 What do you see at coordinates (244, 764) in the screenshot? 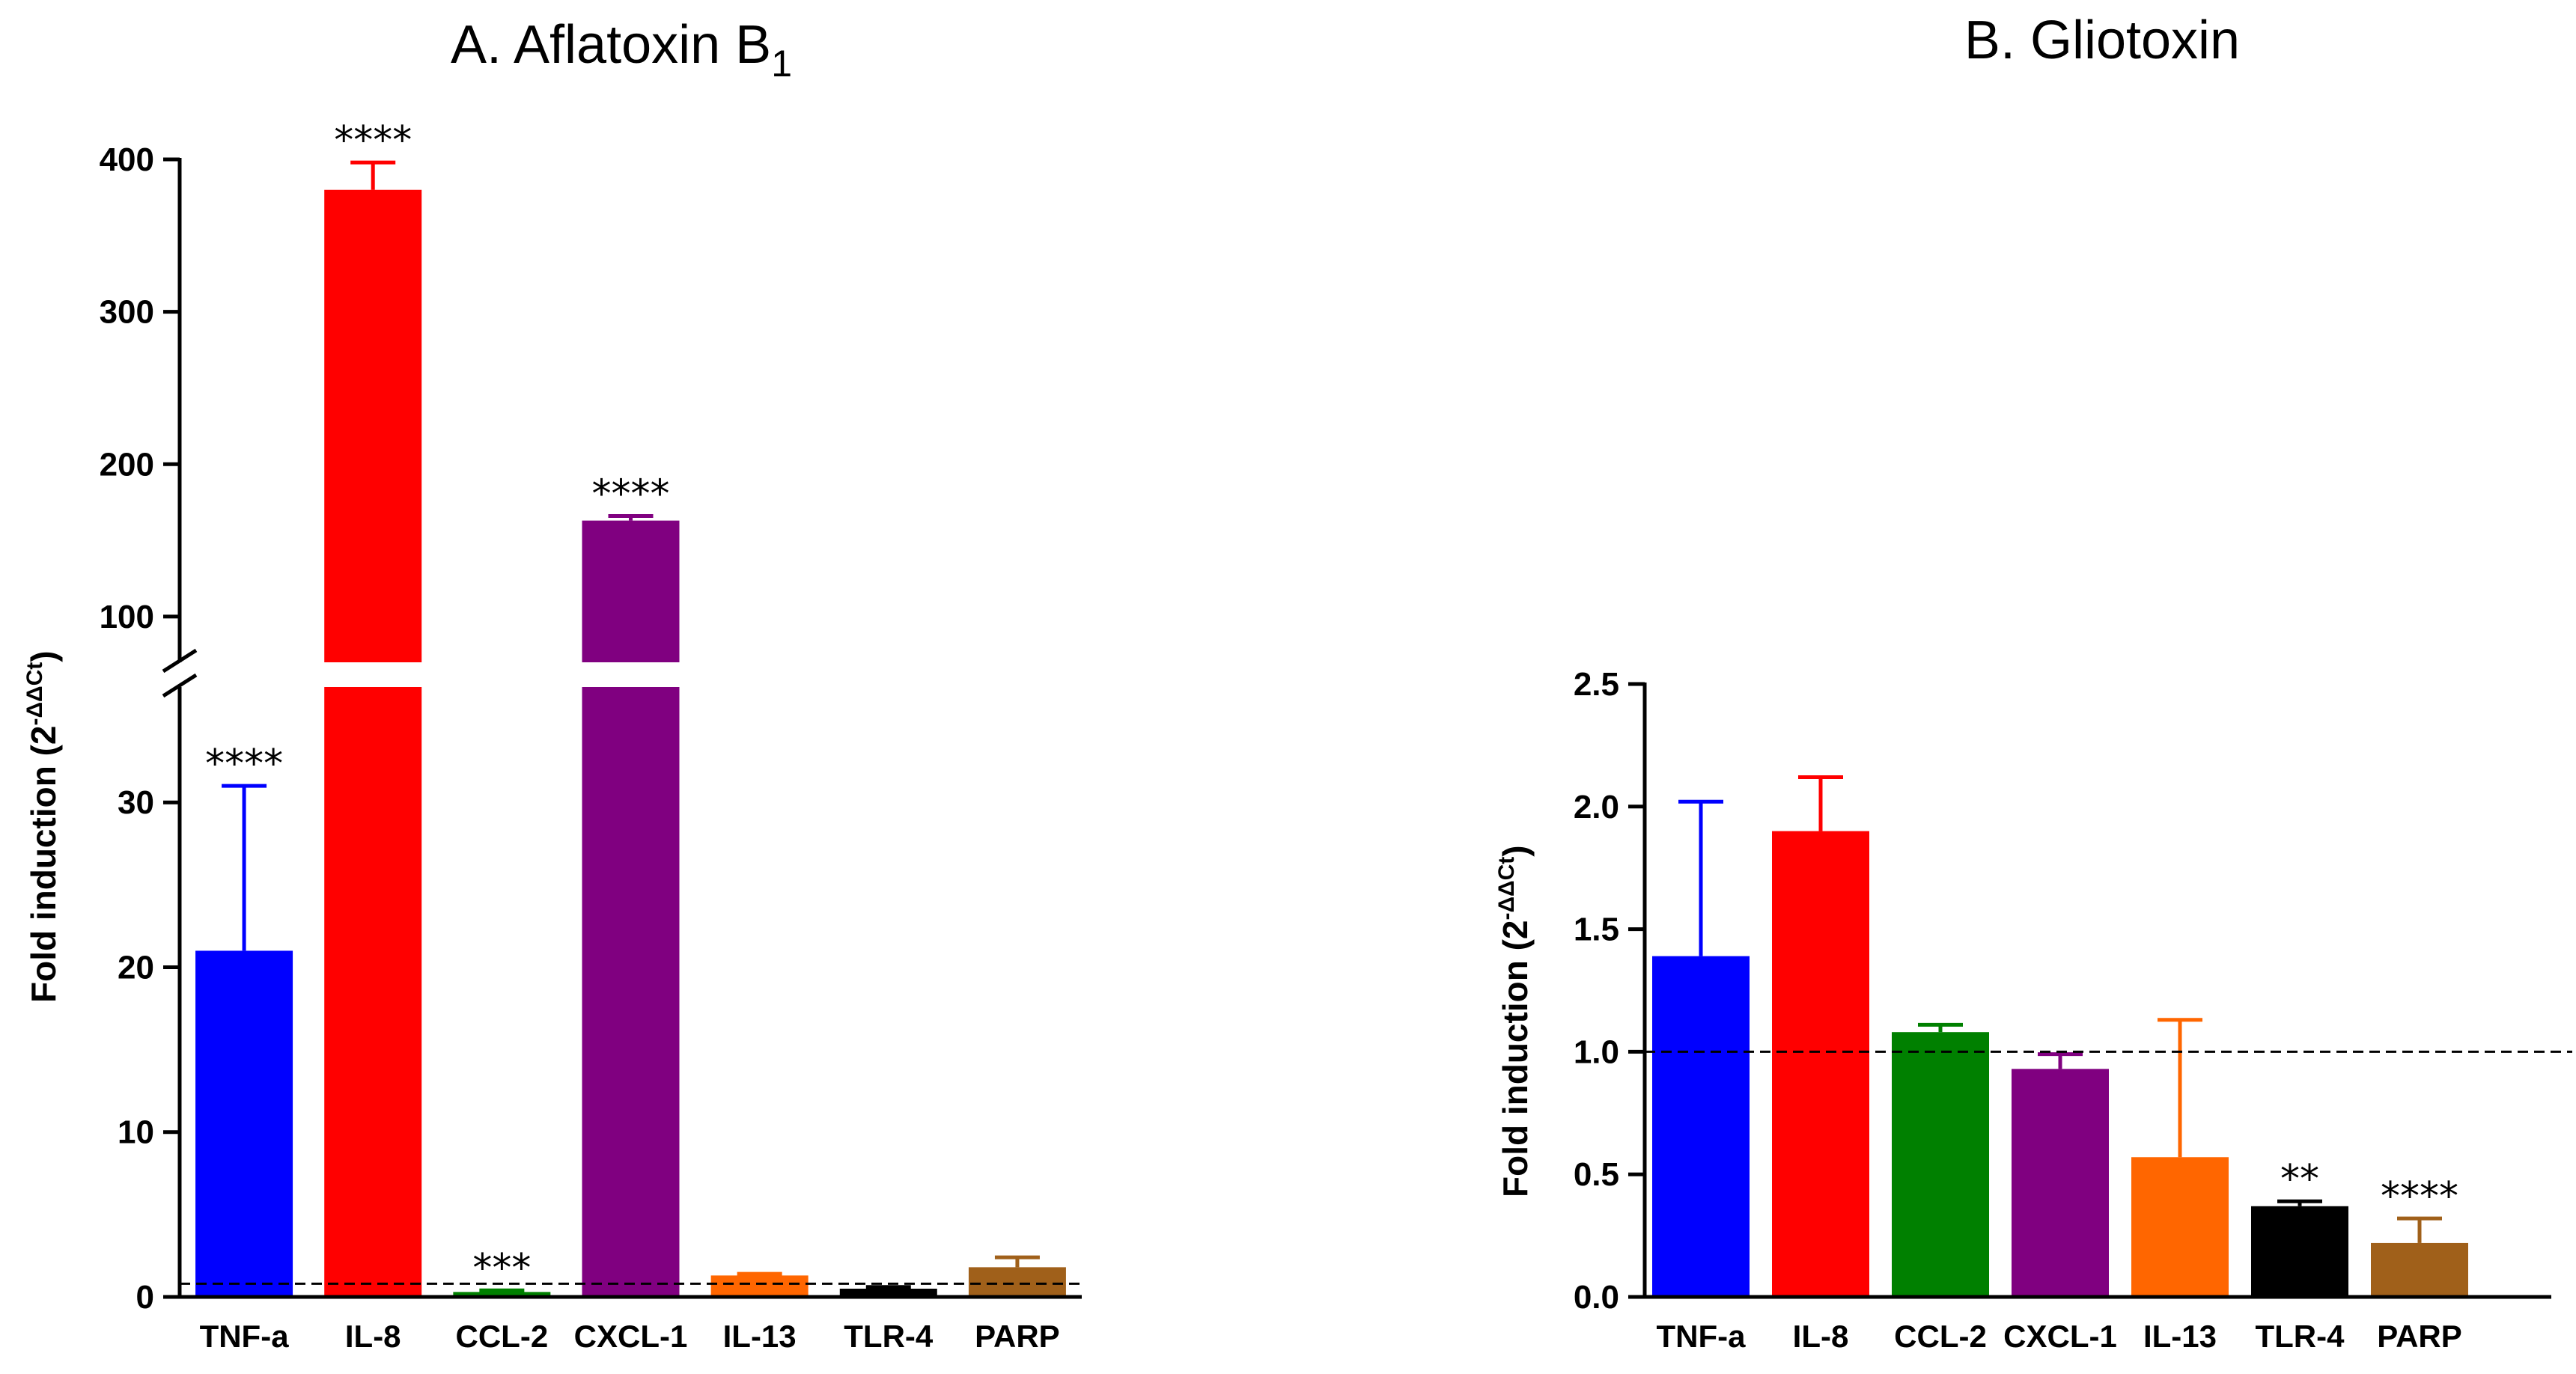
I see `panel-a-significance-tnf-a: ****` at bounding box center [244, 764].